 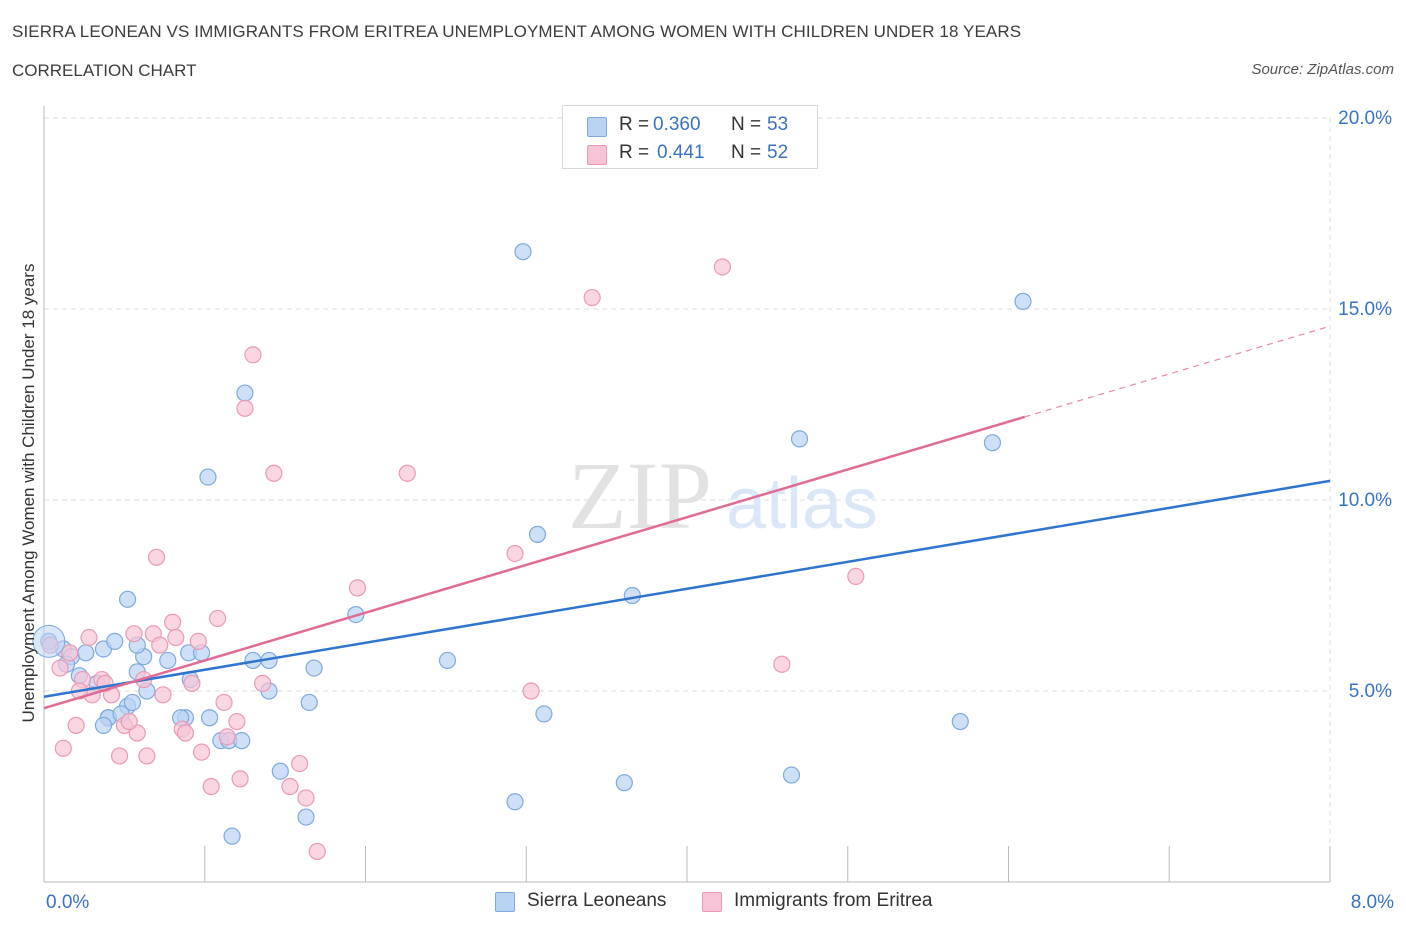 What do you see at coordinates (597, 155) in the screenshot?
I see `legend-swatch-pink` at bounding box center [597, 155].